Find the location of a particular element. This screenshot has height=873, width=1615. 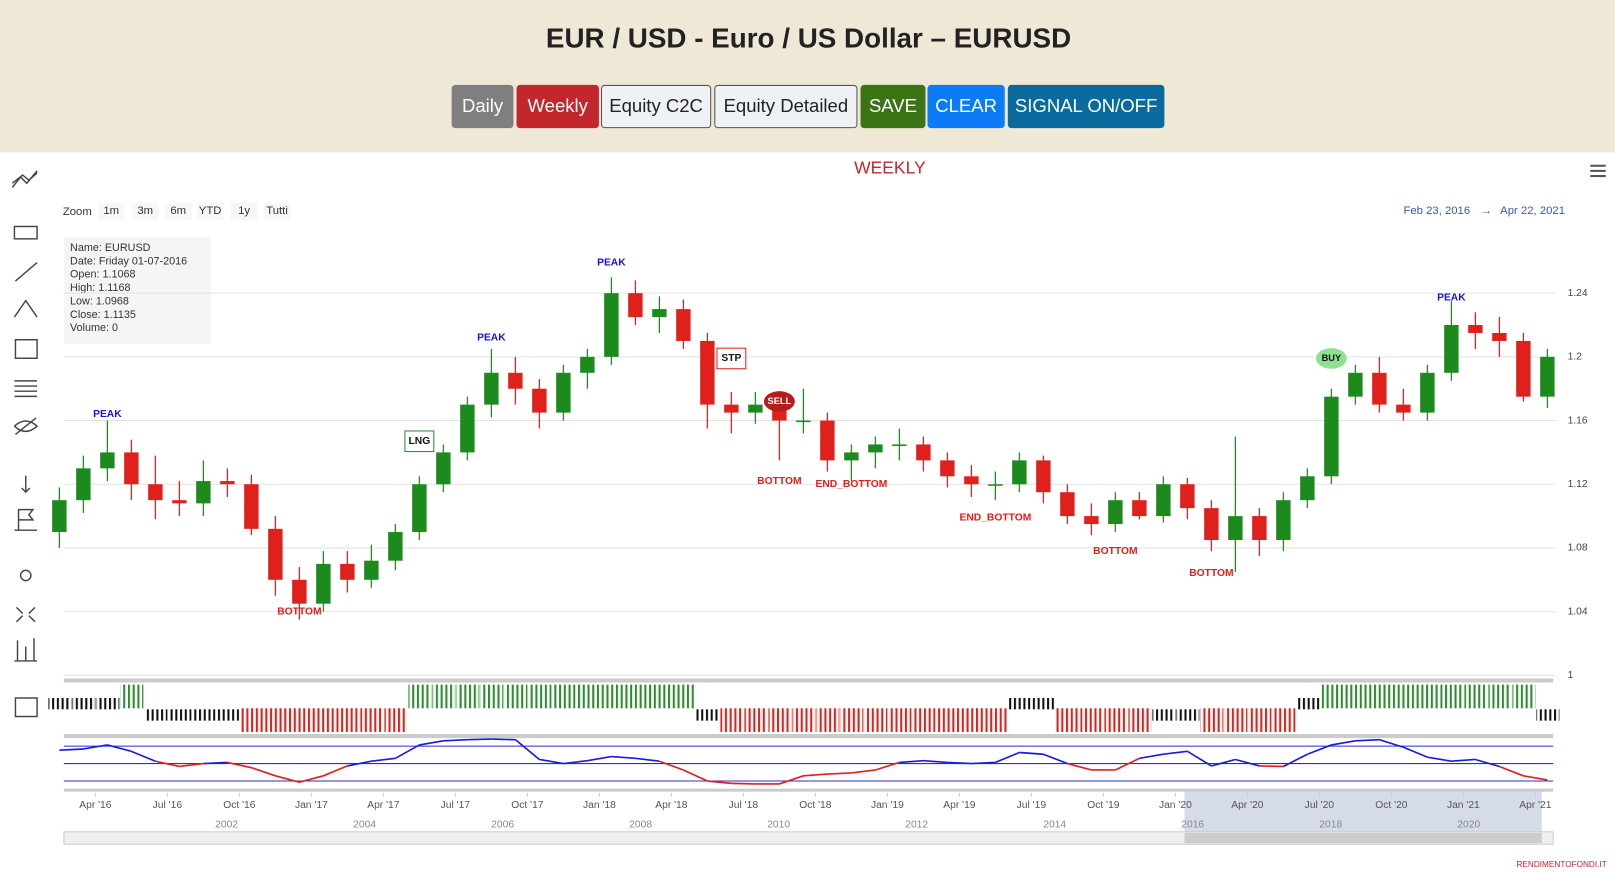

annotation-badge-label: SELL is located at coordinates (780, 401).